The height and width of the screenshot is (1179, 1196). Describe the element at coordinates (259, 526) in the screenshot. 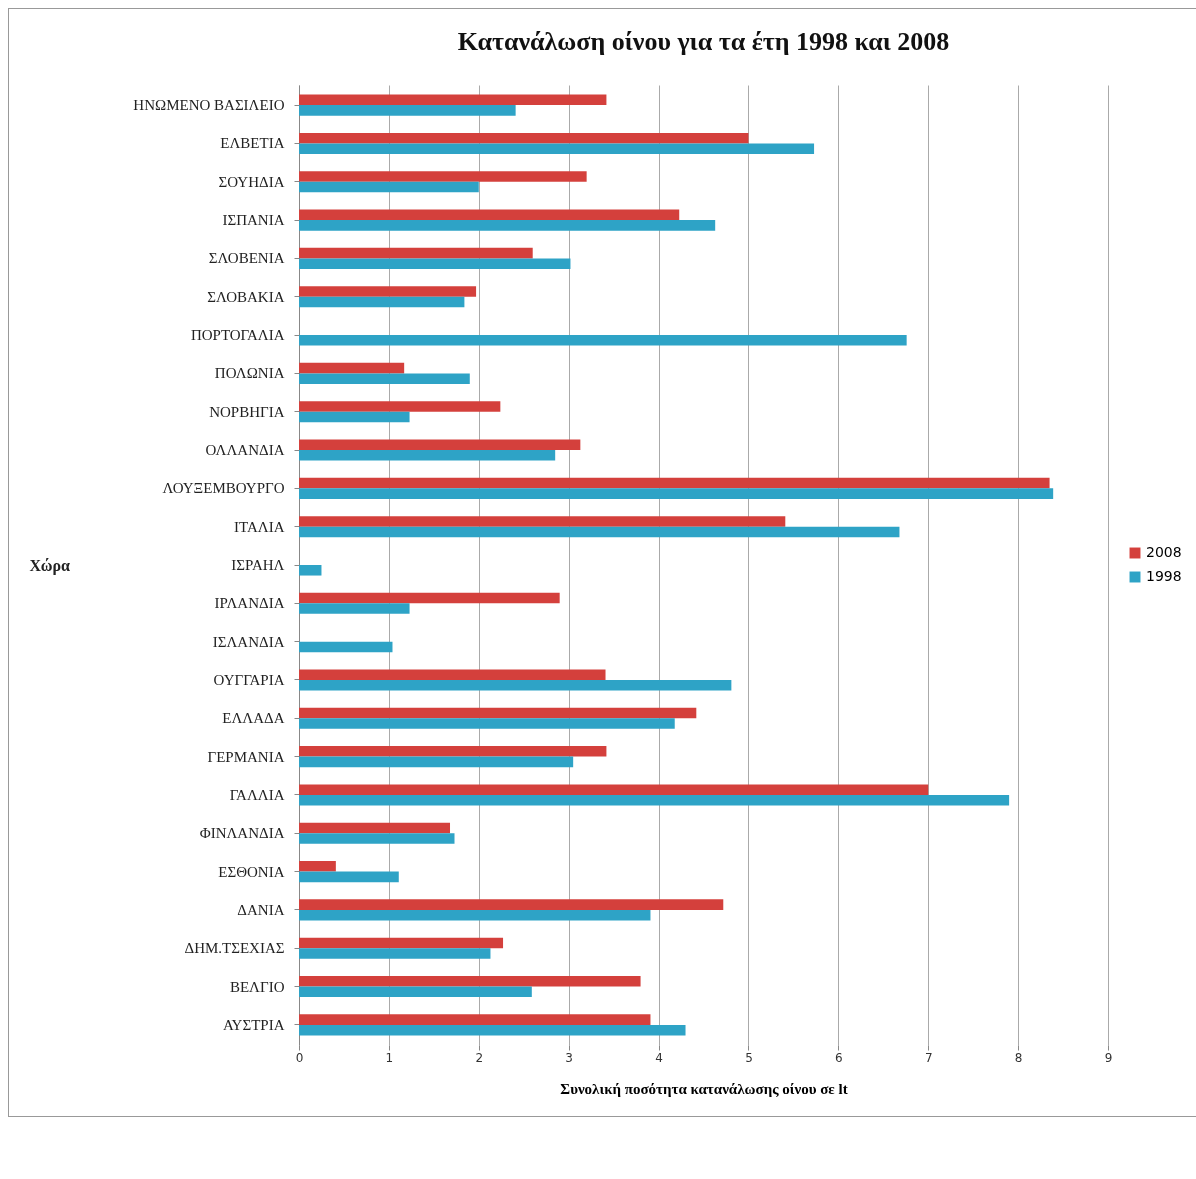

I see `y-tick-label: ΙΤΑΛΙΑ` at that location.